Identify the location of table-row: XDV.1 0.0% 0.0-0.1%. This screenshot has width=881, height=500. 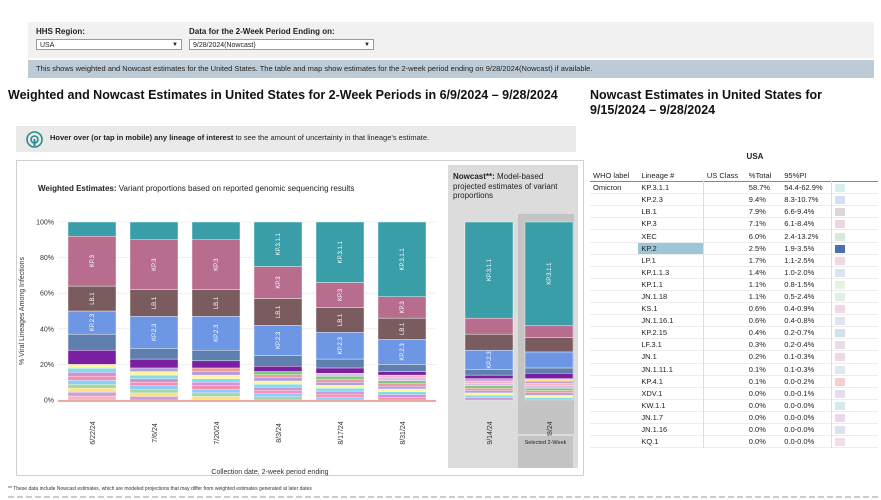
(734, 393).